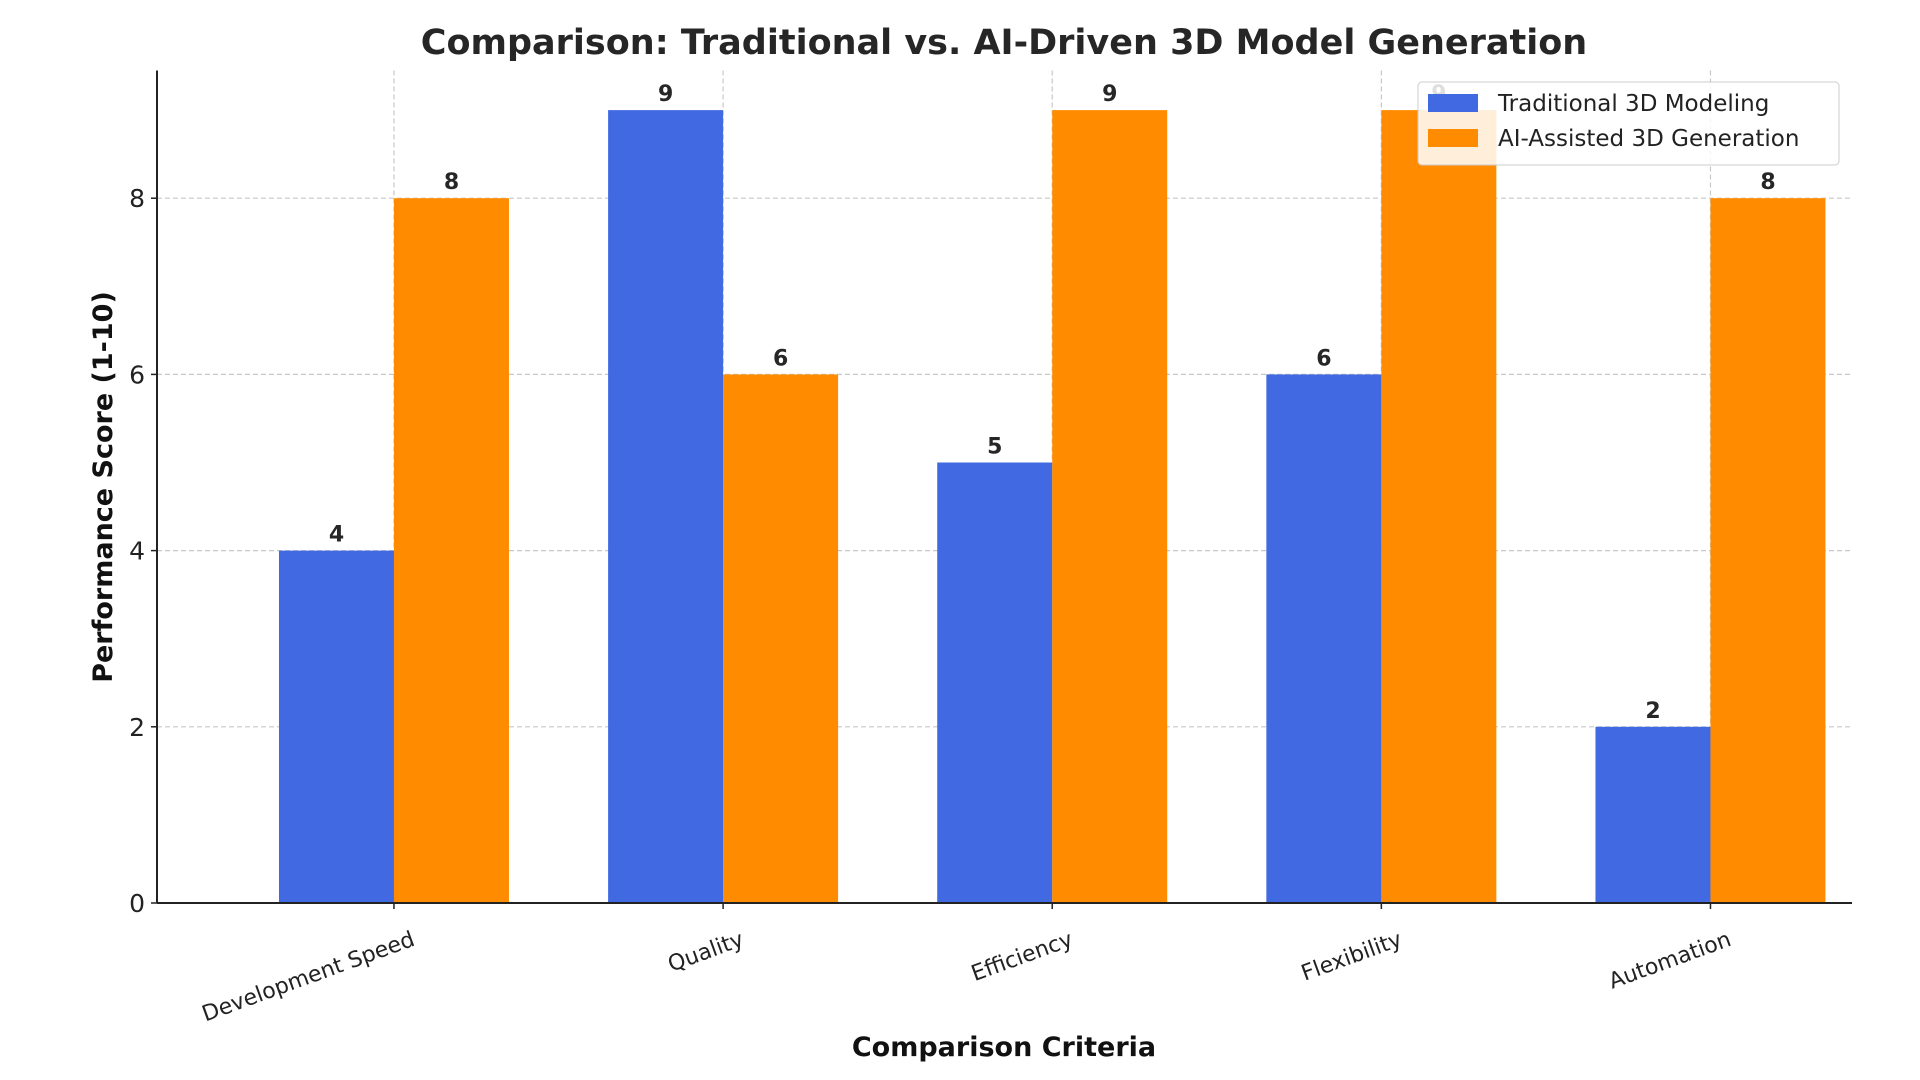 The width and height of the screenshot is (1920, 1080). Describe the element at coordinates (706, 952) in the screenshot. I see `x-tick-label: Quality` at that location.